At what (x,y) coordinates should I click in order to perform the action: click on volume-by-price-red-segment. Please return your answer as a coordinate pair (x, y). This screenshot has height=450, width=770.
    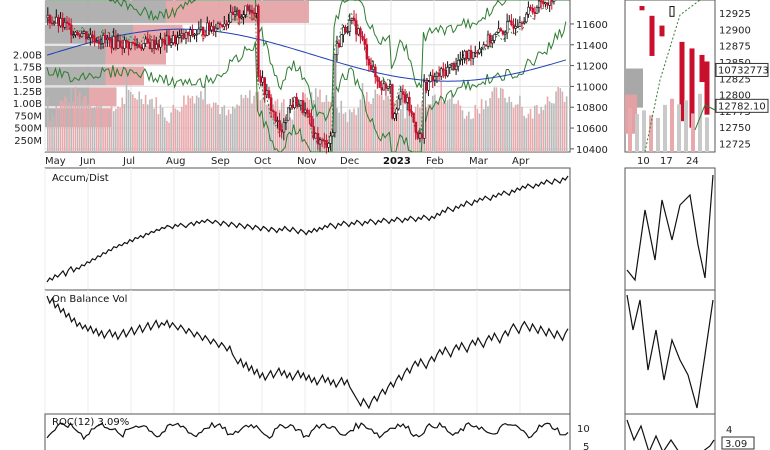
    Looking at the image, I should click on (135, 55).